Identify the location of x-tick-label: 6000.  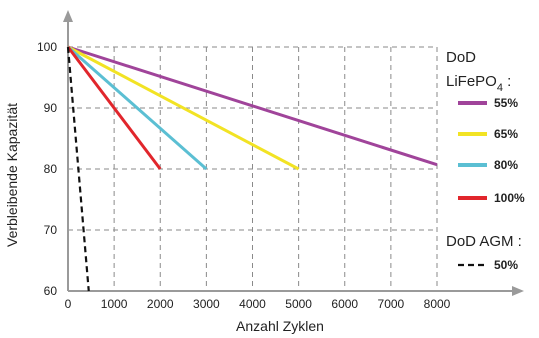
(344, 304).